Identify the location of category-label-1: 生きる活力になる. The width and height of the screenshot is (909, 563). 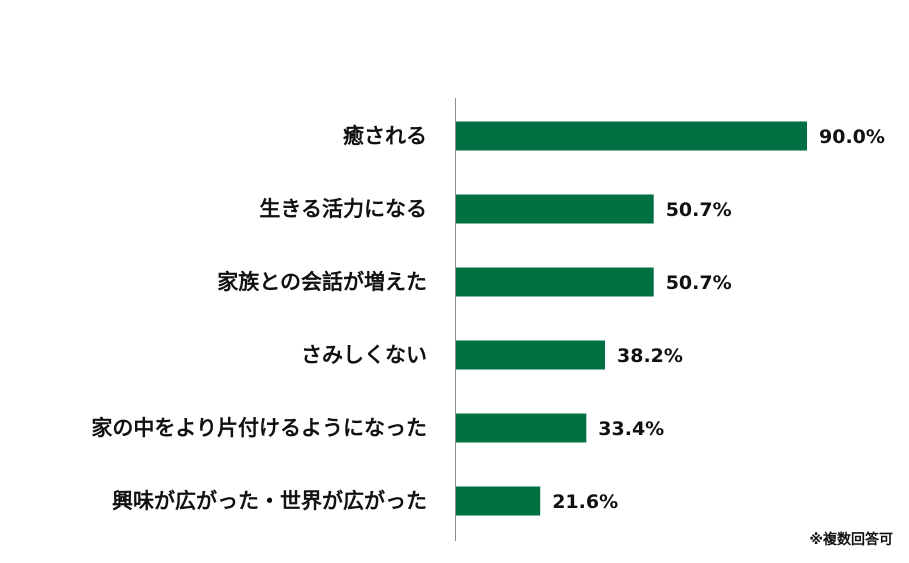
(343, 209).